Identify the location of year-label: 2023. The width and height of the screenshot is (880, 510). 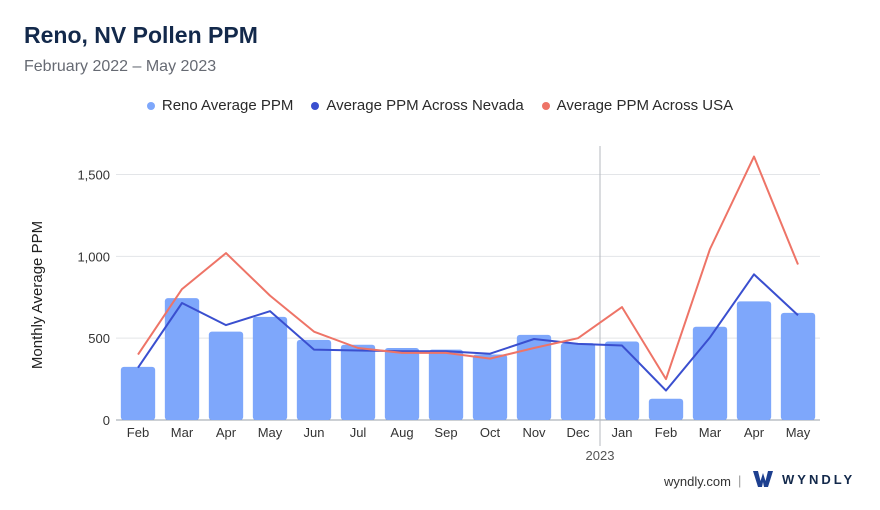
(600, 455).